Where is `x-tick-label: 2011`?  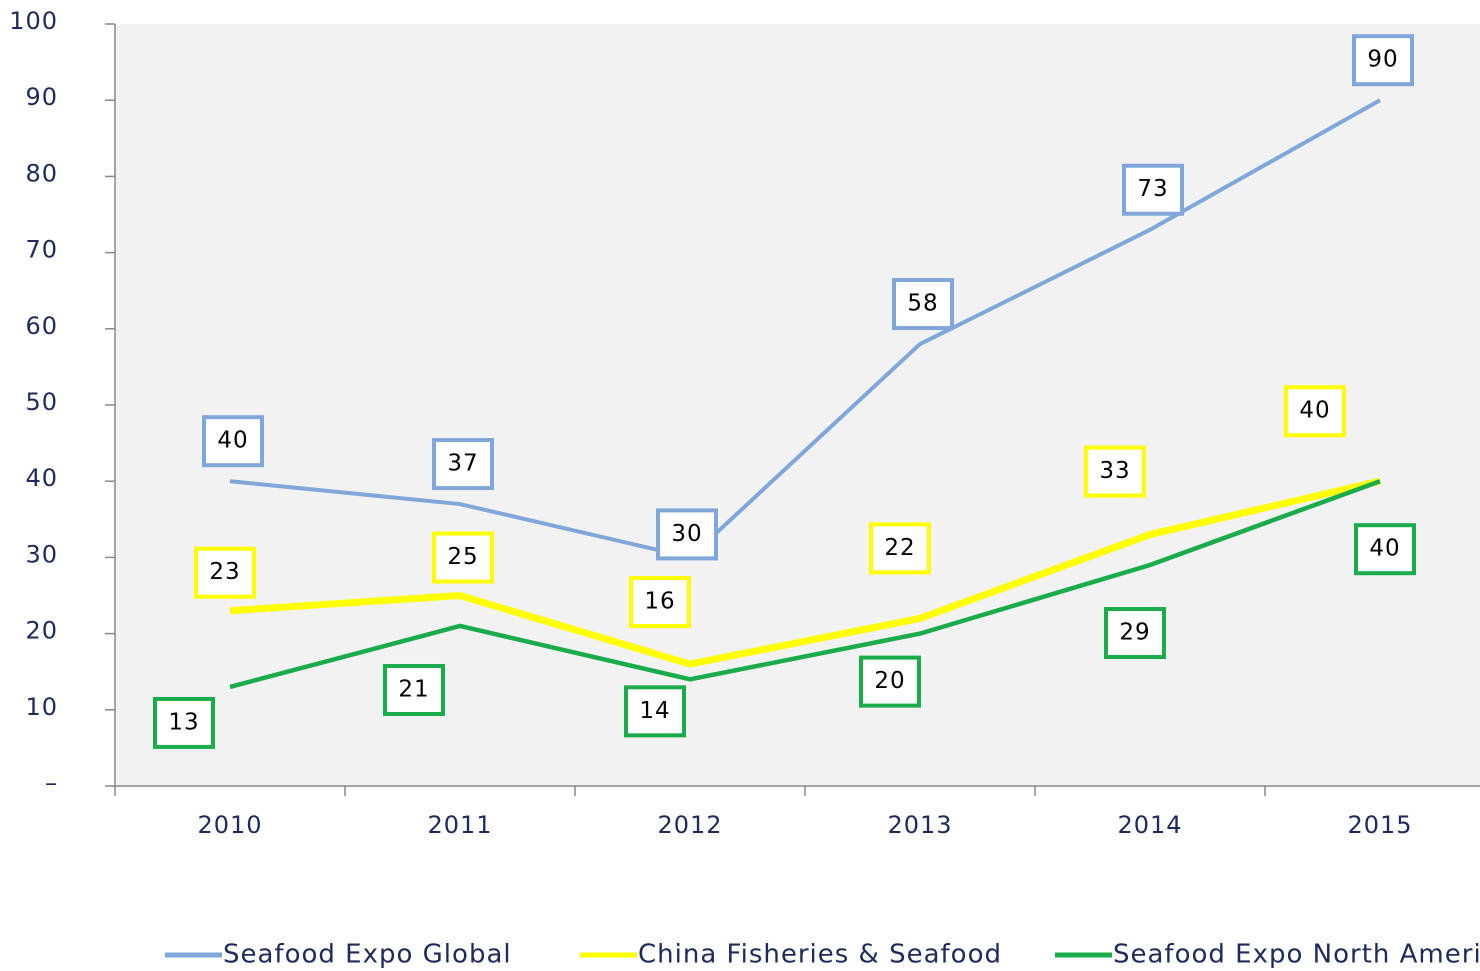
x-tick-label: 2011 is located at coordinates (459, 825).